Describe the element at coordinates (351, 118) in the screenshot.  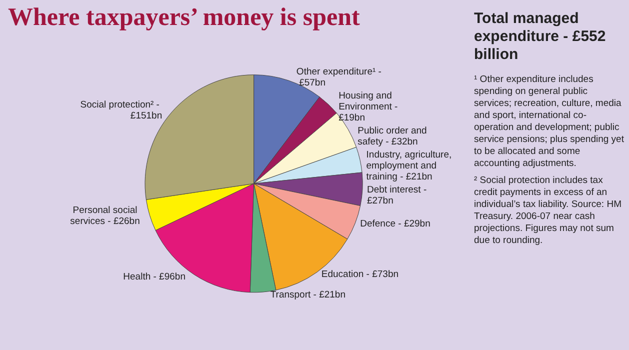
I see `data-label: £19bn` at that location.